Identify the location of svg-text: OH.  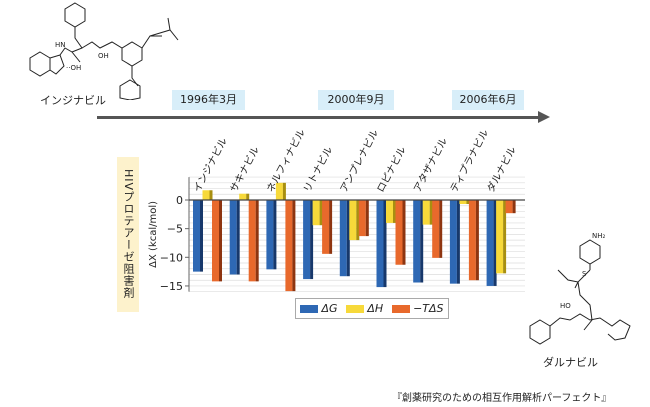
(103, 56).